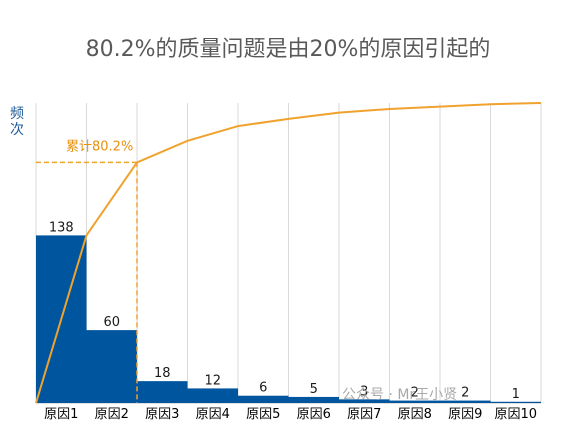  I want to click on data-label: 60, so click(111, 322).